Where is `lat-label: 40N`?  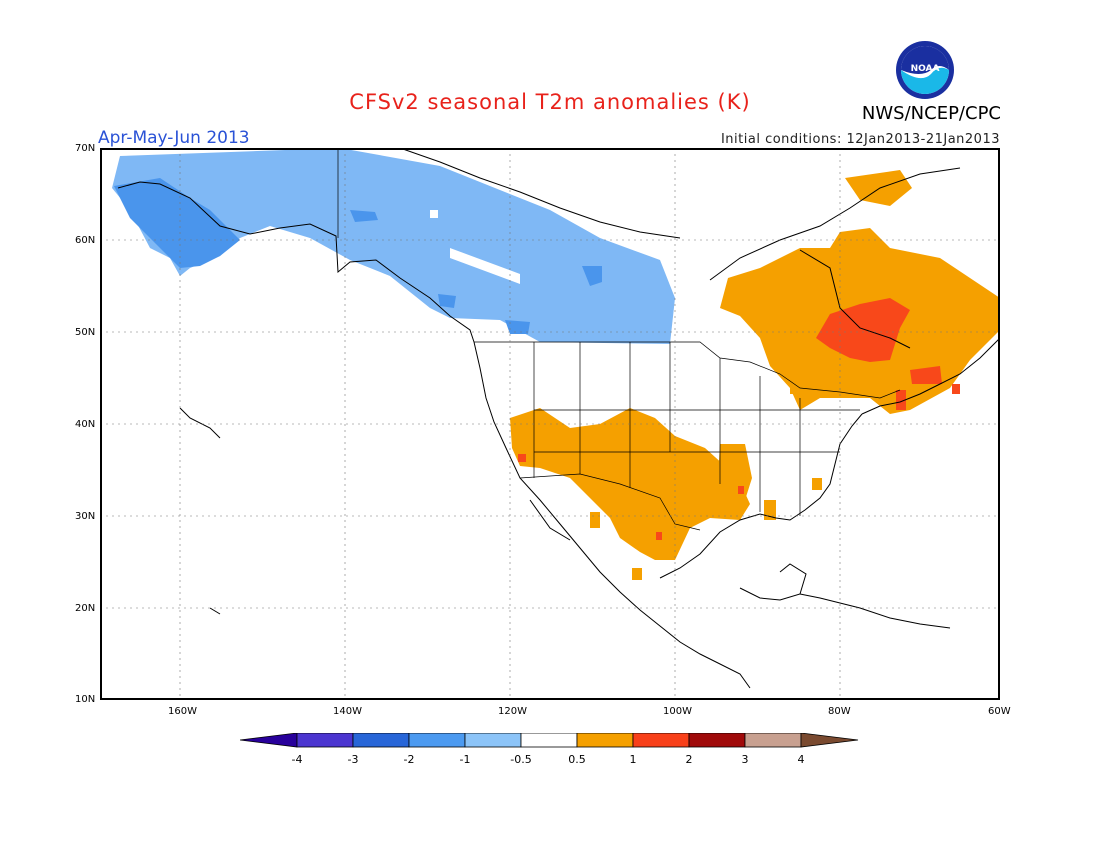
lat-label: 40N is located at coordinates (85, 424).